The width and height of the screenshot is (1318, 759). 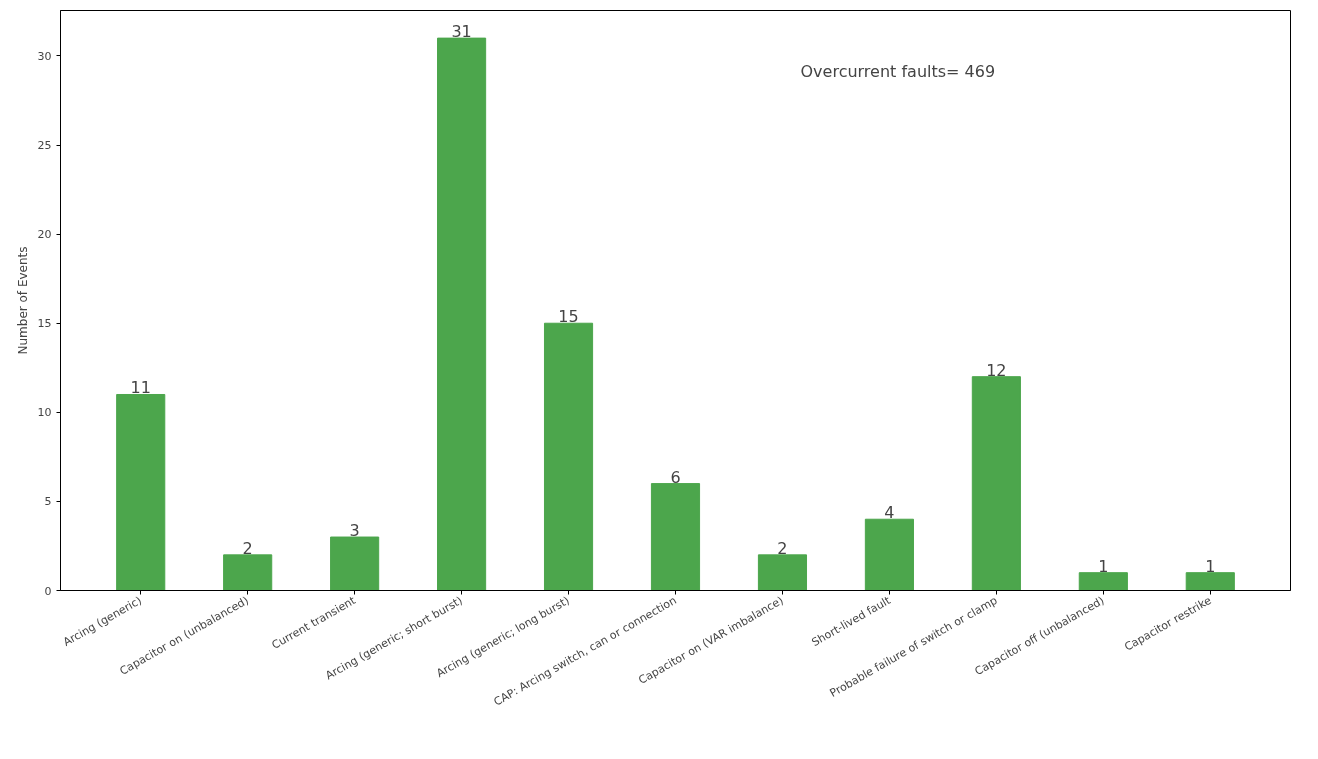 What do you see at coordinates (48, 502) in the screenshot?
I see `y-tick-label: 5` at bounding box center [48, 502].